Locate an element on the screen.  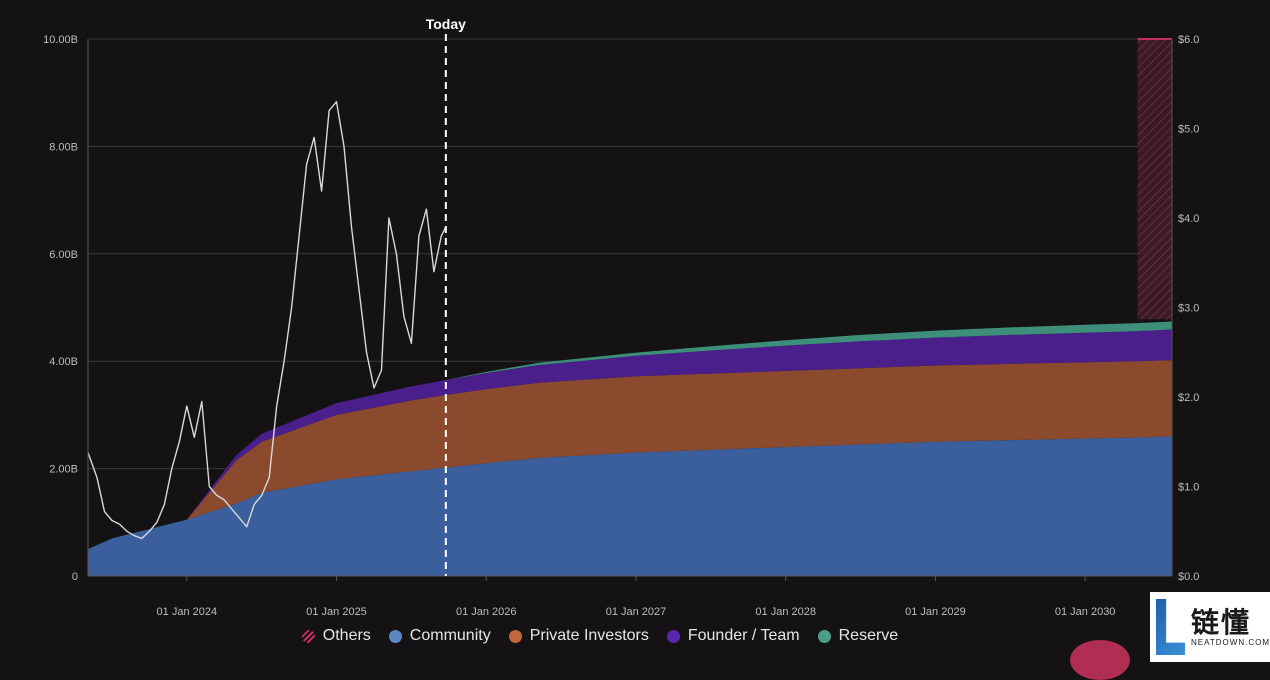
legend-item-others: Others is located at coordinates (336, 636).